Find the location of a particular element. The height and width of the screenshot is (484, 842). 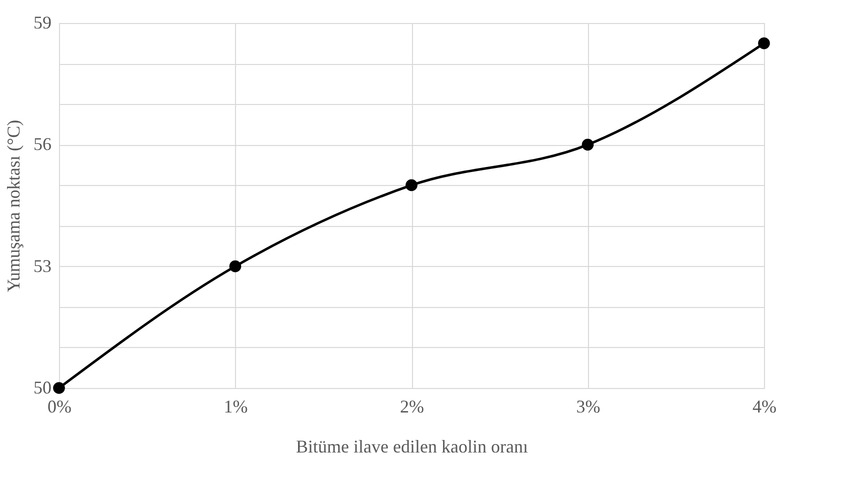

y-tick-label: 50 is located at coordinates (43, 388).